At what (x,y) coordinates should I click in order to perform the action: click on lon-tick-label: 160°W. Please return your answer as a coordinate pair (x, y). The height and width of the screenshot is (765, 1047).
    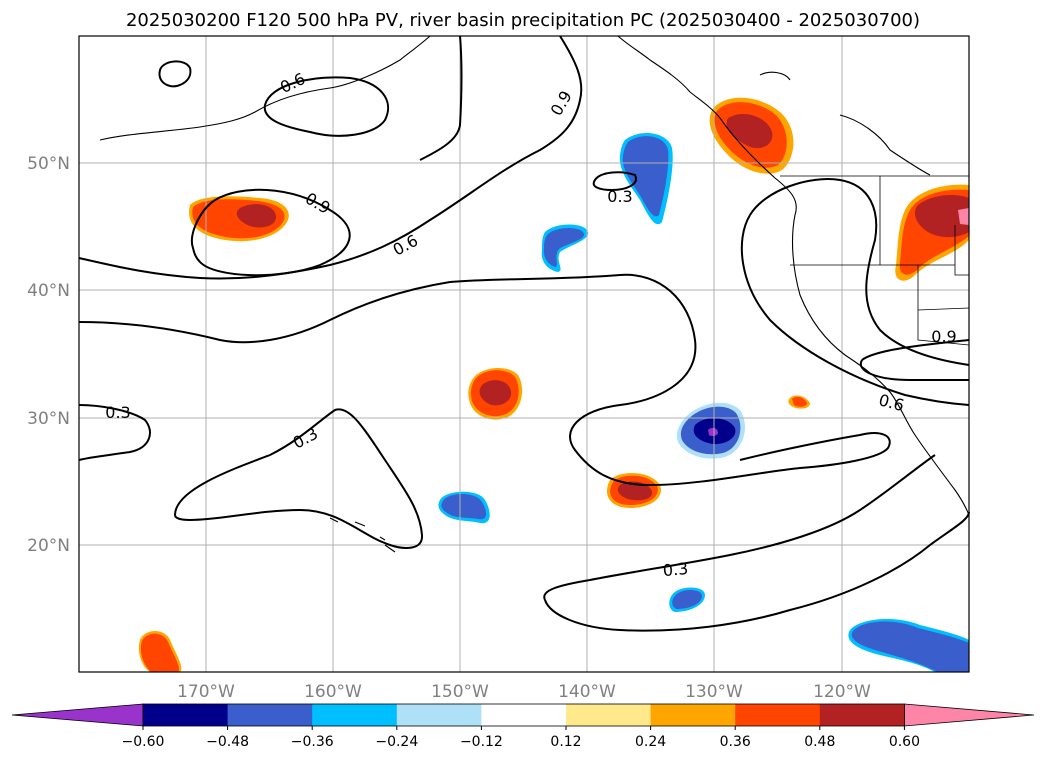
    Looking at the image, I should click on (333, 692).